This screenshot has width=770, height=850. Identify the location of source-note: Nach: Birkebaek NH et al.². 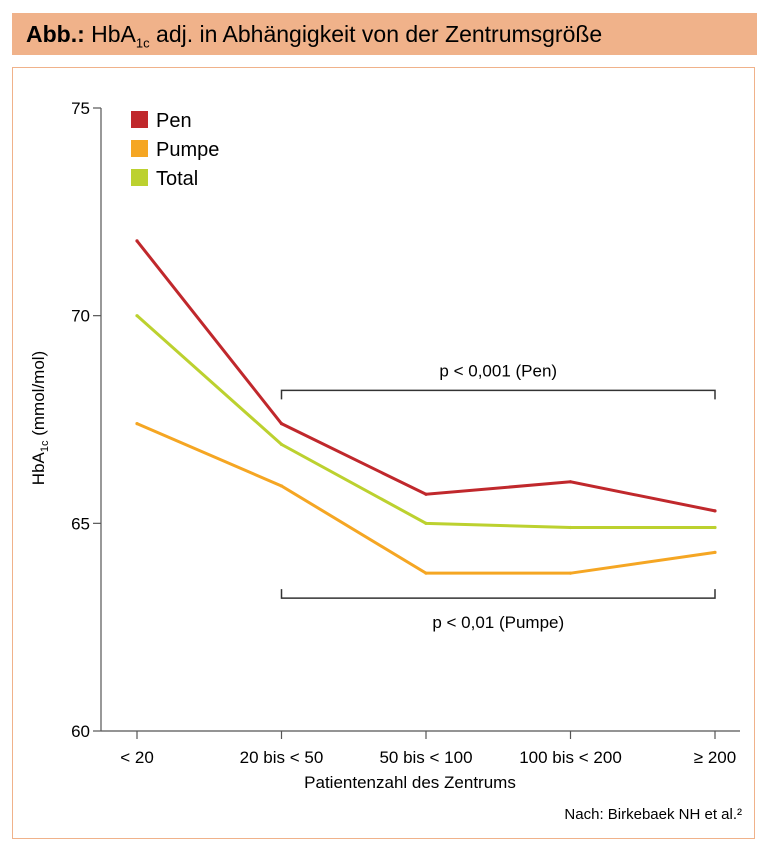
(653, 814).